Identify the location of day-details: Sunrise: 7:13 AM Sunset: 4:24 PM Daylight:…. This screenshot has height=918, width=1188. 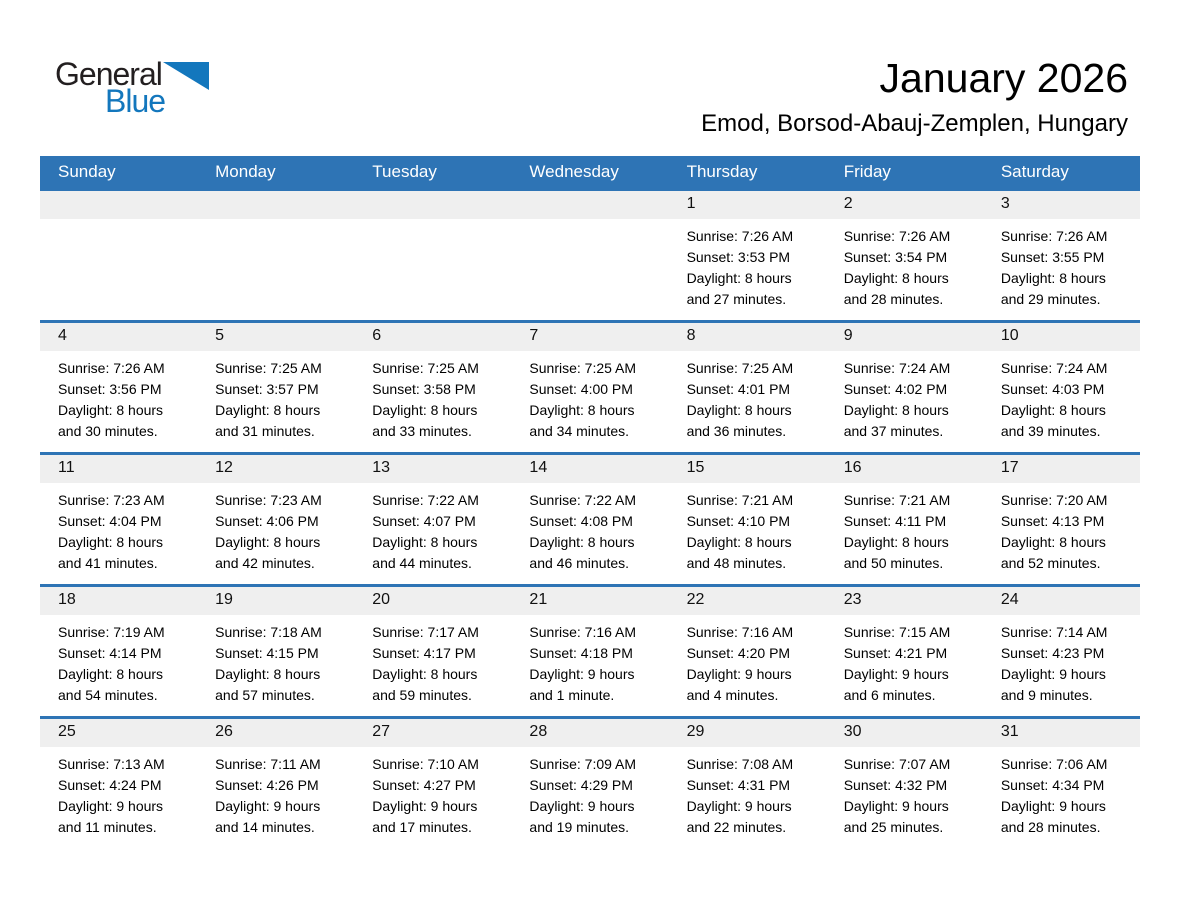
(118, 792).